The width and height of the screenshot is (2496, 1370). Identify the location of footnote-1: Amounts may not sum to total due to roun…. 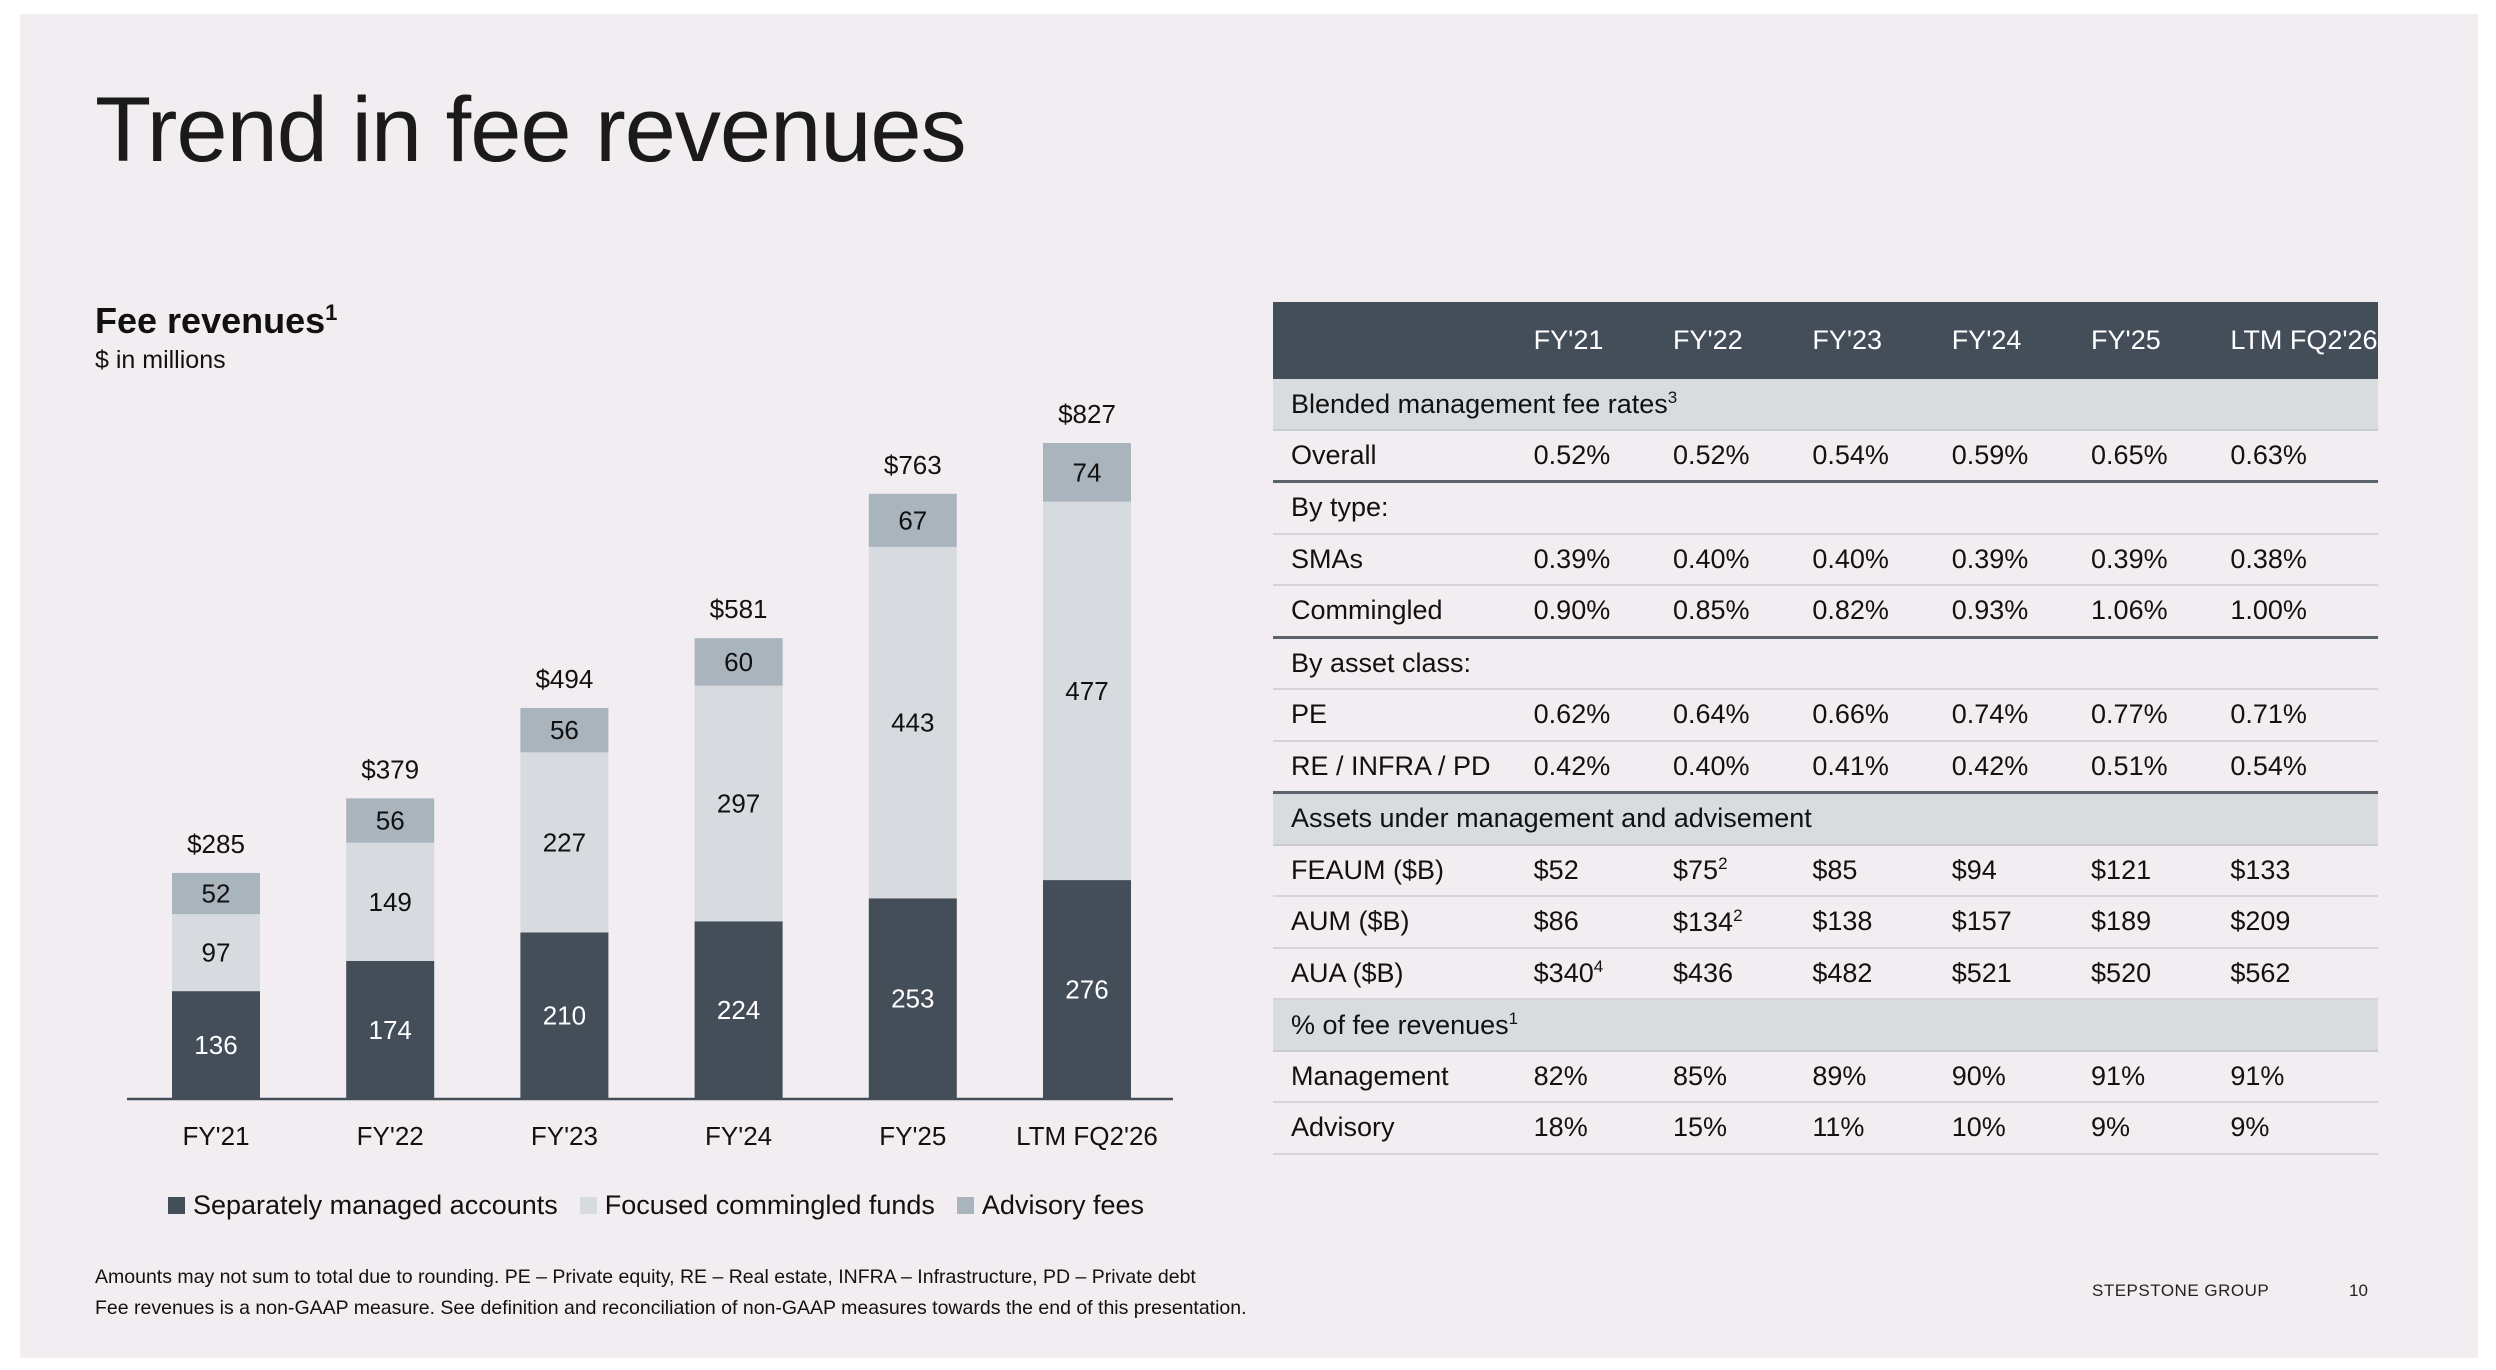
(645, 1277).